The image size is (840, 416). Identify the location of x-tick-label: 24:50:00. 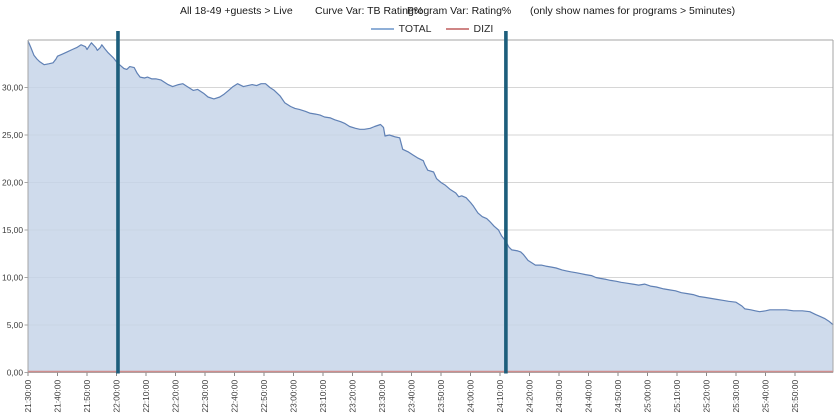
(618, 396).